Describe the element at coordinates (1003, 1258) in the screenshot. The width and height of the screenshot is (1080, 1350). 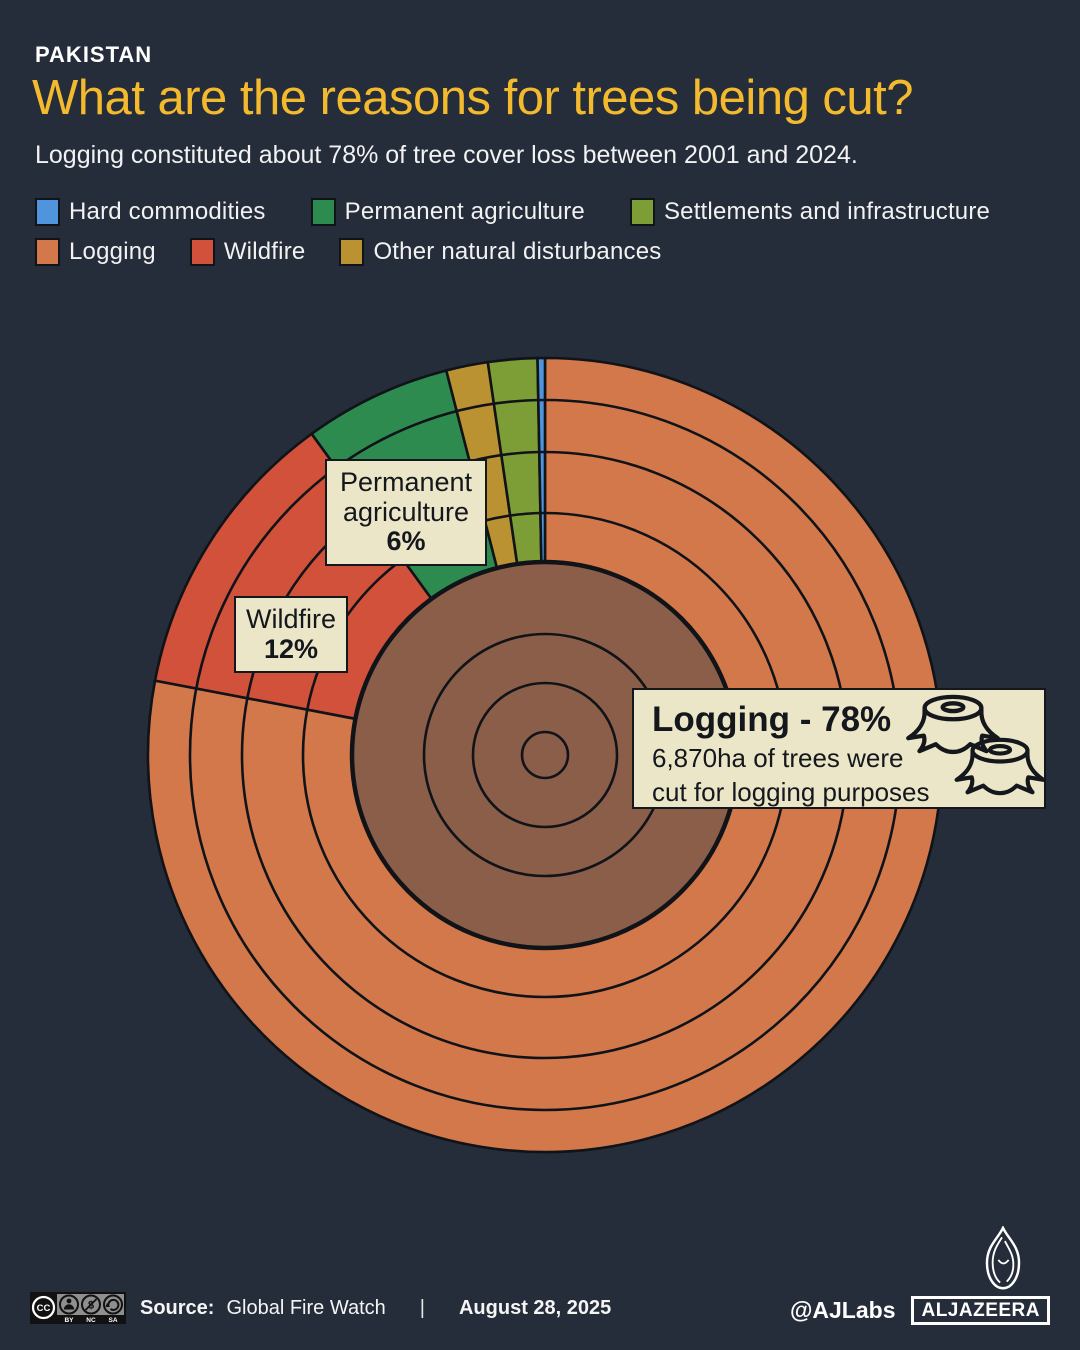
I see `aljazeera-flame-logo` at that location.